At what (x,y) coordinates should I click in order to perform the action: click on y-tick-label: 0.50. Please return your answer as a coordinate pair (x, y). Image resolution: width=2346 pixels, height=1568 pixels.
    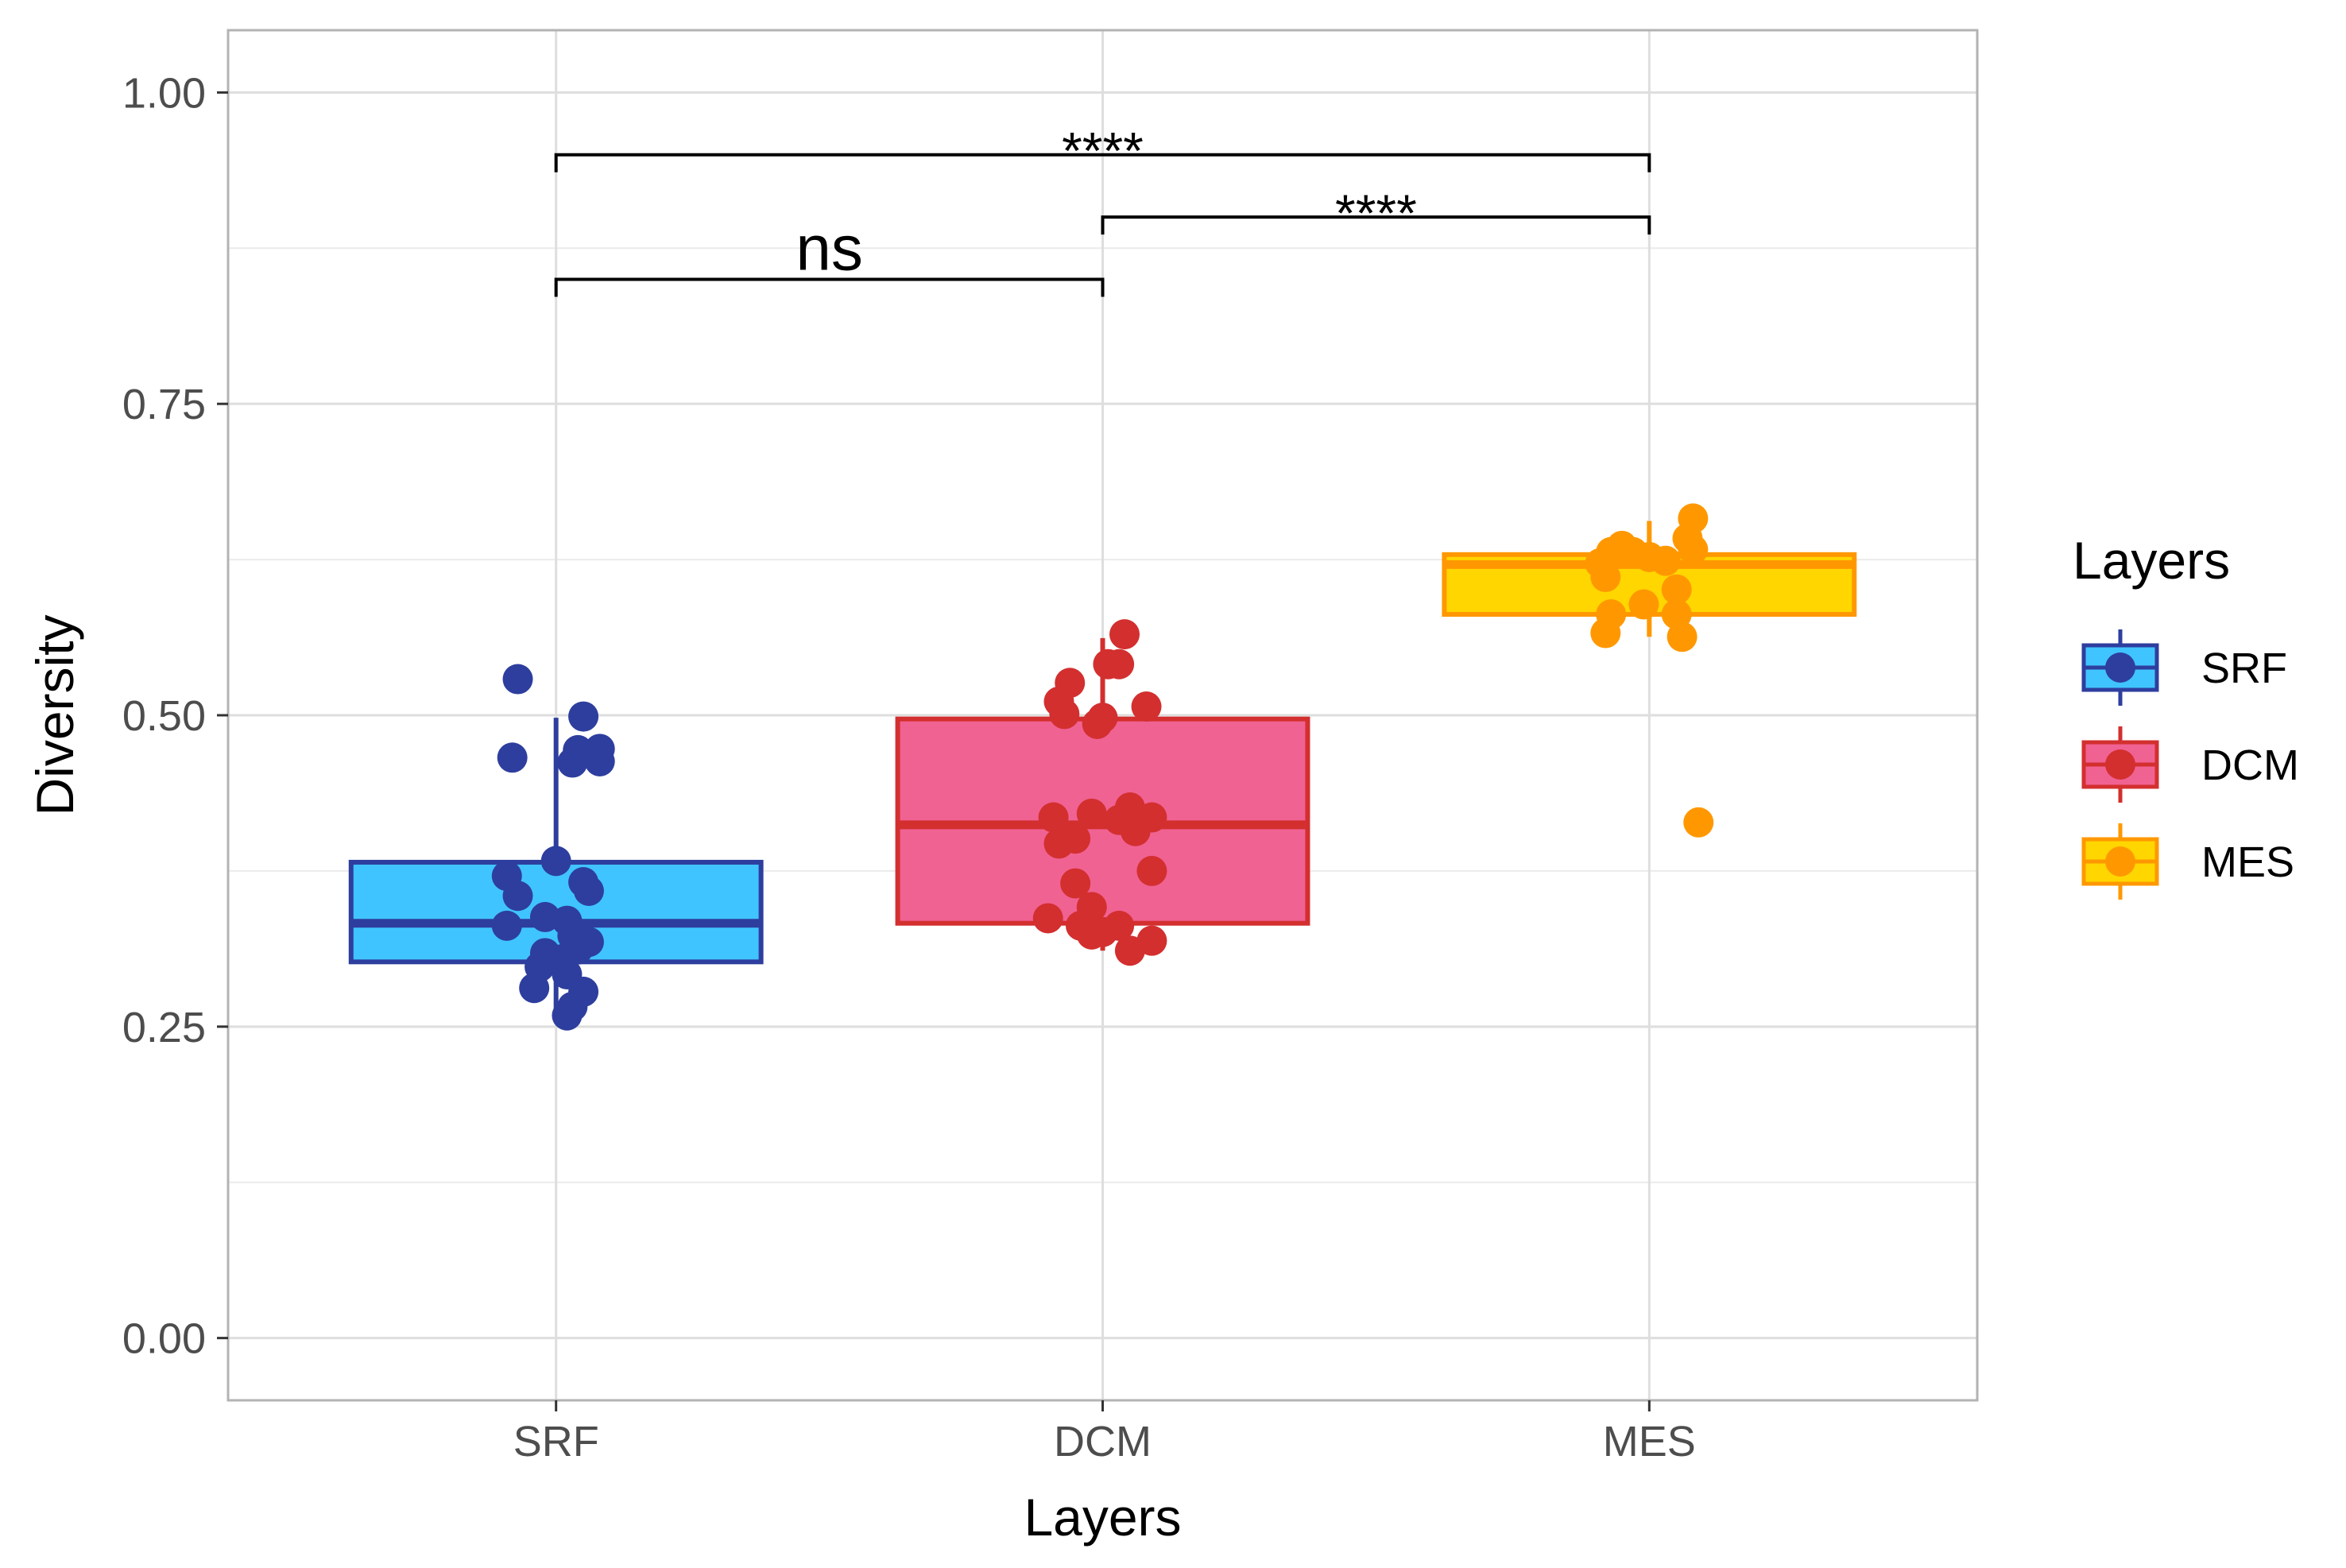
    Looking at the image, I should click on (164, 716).